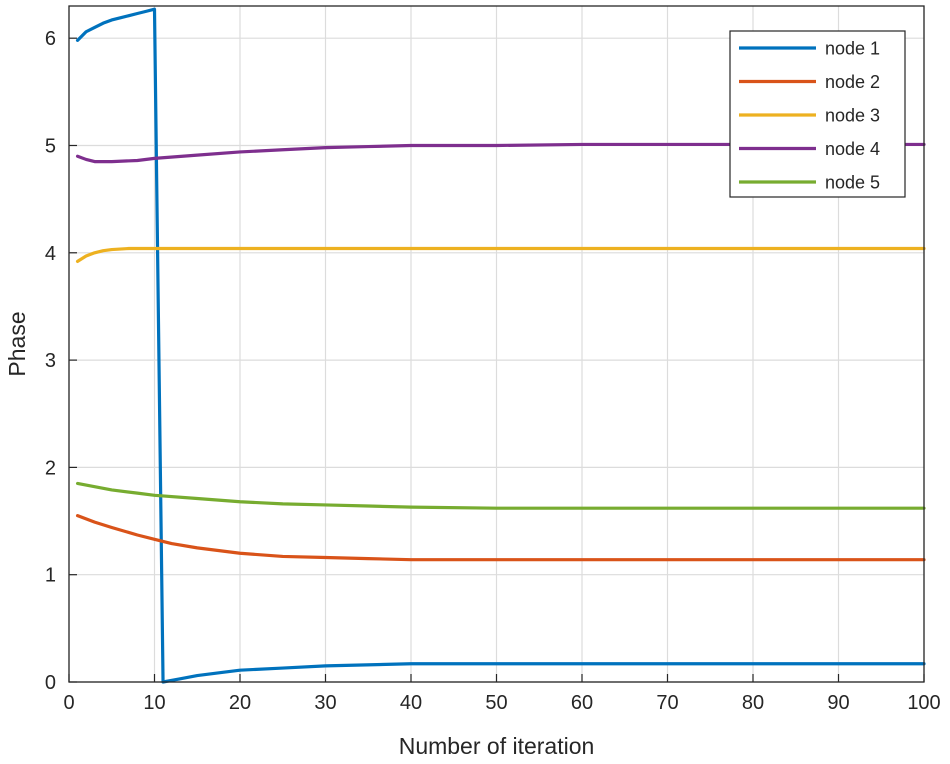 Image resolution: width=950 pixels, height=764 pixels. Describe the element at coordinates (852, 116) in the screenshot. I see `legend-label-node-3: node 3` at that location.